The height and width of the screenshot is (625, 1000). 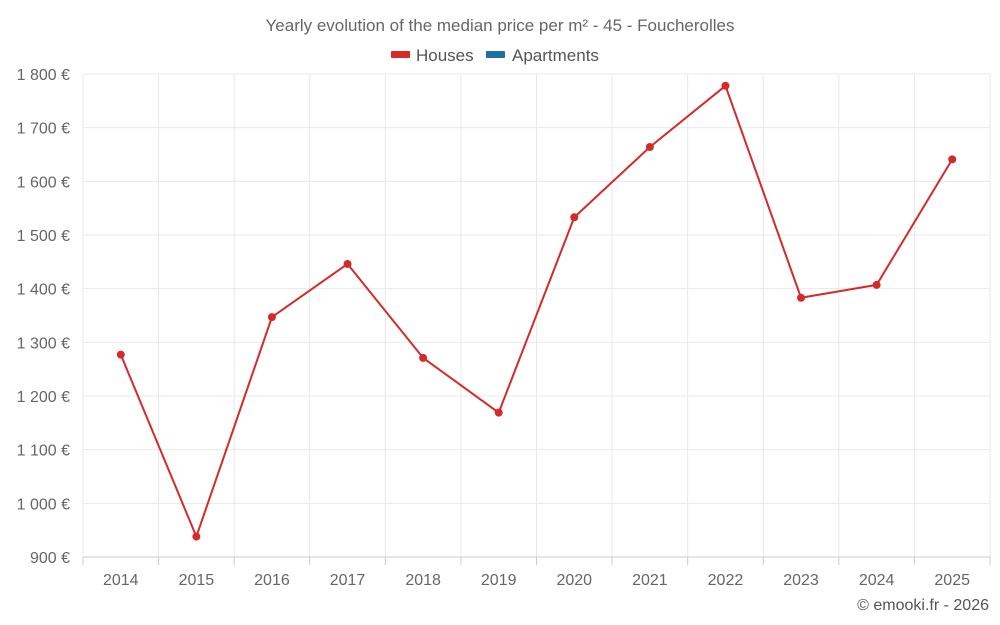 What do you see at coordinates (445, 55) in the screenshot?
I see `legend-label-houses: Houses` at bounding box center [445, 55].